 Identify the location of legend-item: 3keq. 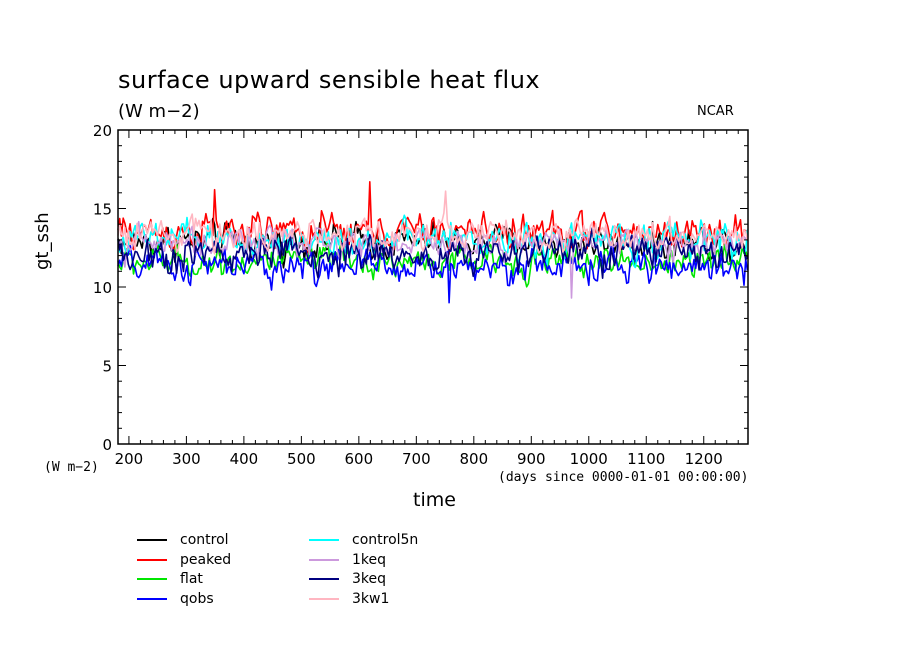
(347, 579).